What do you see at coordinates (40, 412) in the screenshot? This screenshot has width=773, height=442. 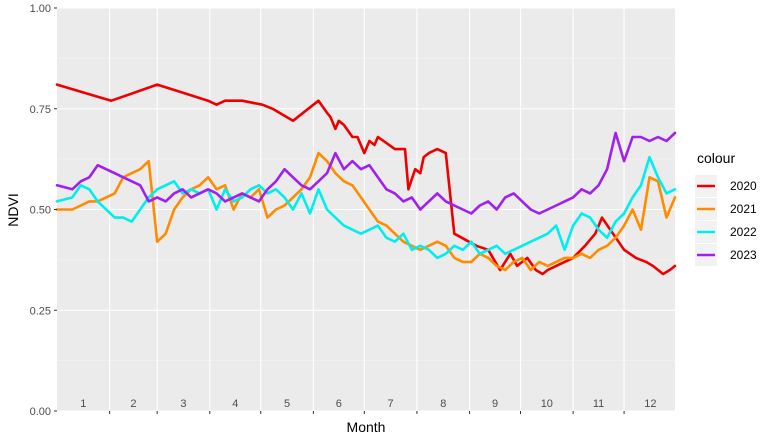 I see `y-tick-label: 0.00` at bounding box center [40, 412].